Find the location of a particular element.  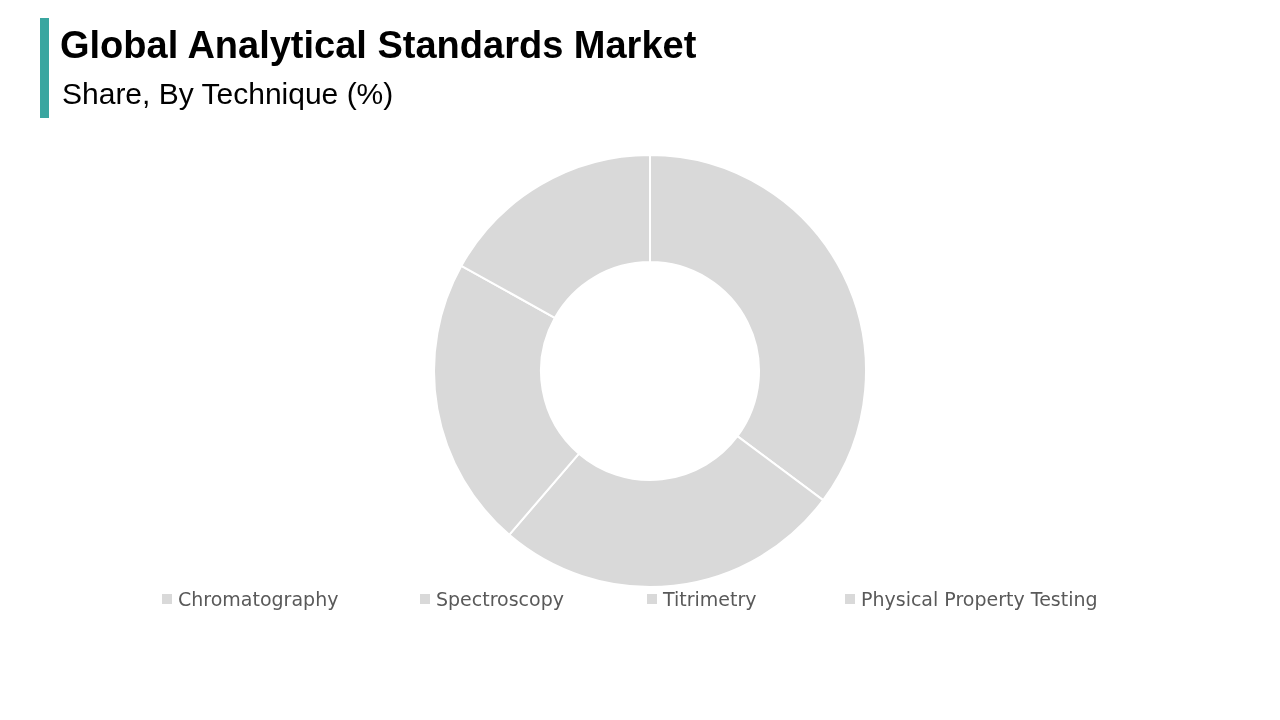

legend-label: Titrimetry is located at coordinates (709, 598).